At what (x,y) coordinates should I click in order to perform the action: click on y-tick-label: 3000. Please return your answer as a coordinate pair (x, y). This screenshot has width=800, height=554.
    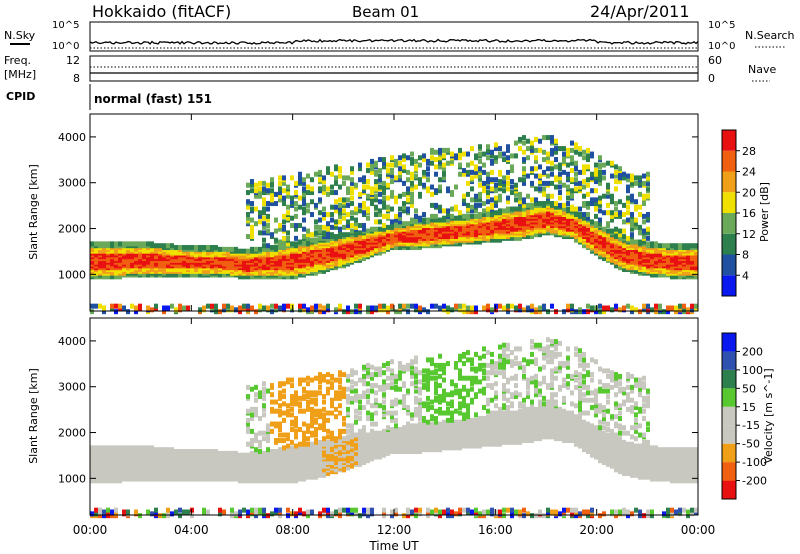
    Looking at the image, I should click on (72, 183).